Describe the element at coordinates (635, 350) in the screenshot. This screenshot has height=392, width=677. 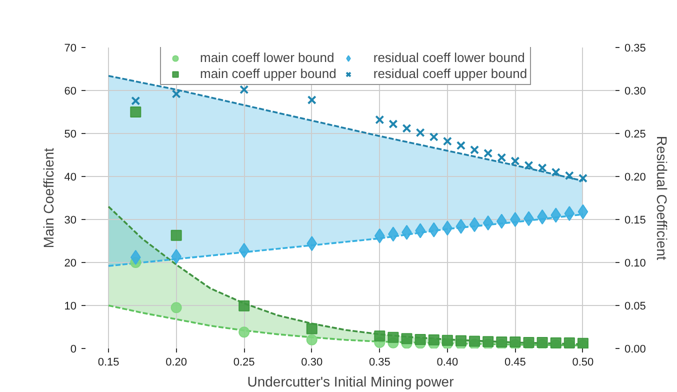
I see `y2-tick-label: 0.00` at that location.